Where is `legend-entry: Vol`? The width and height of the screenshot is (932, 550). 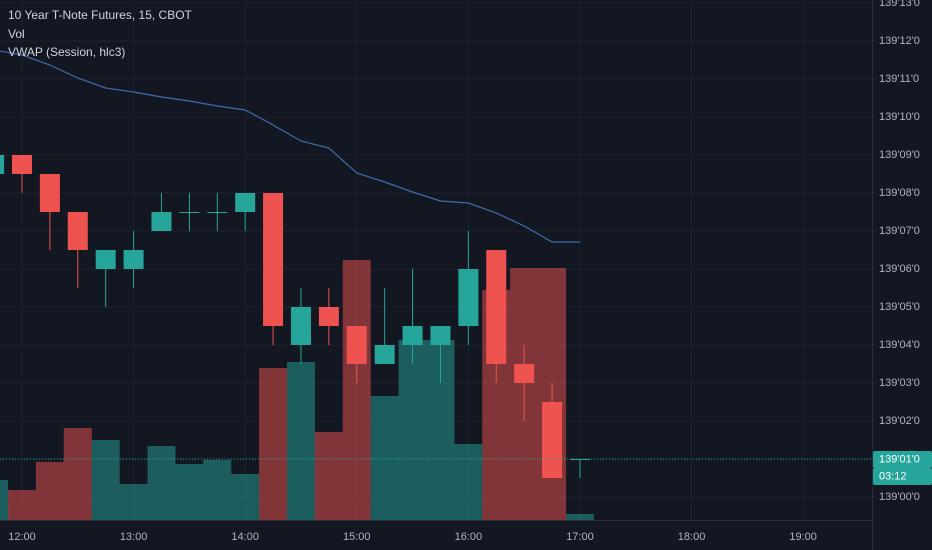 legend-entry: Vol is located at coordinates (16, 34).